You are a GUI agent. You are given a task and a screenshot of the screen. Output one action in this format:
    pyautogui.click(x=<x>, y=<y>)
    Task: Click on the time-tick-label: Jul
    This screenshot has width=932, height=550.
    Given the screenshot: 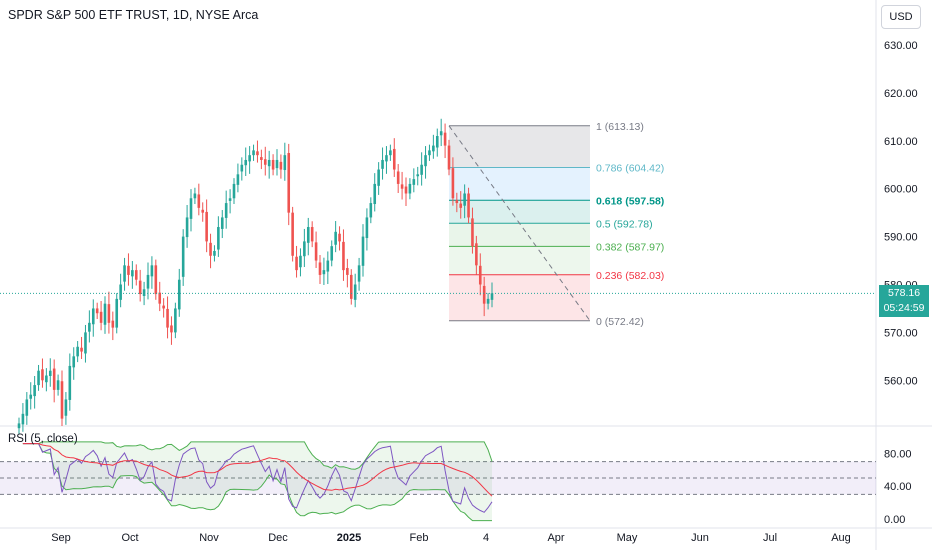 What is the action you would take?
    pyautogui.click(x=770, y=538)
    